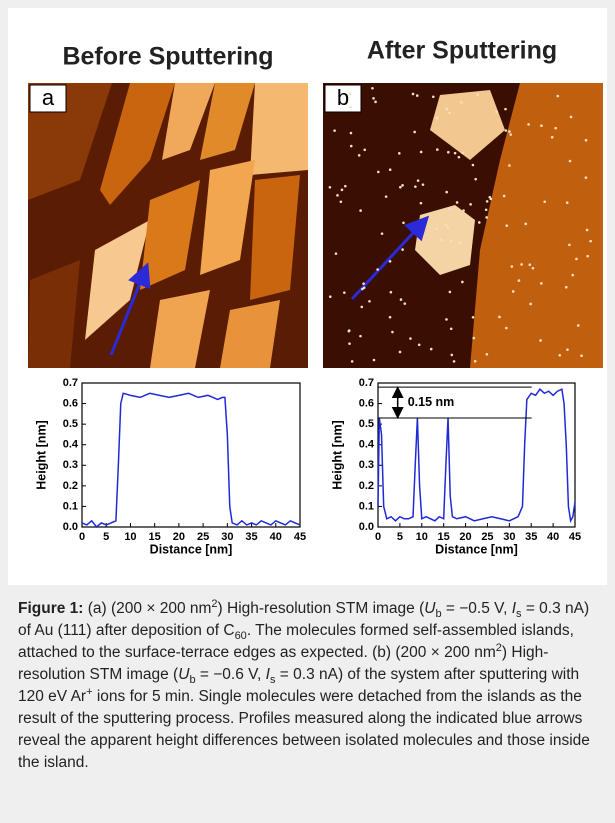  What do you see at coordinates (71, 445) in the screenshot?
I see `y-tick-label: 0.4` at bounding box center [71, 445].